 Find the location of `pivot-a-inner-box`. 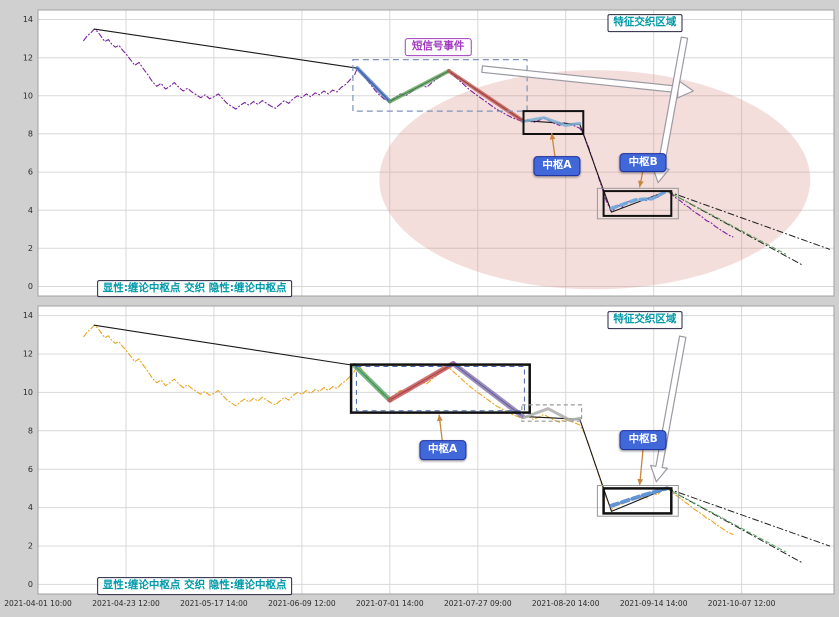

pivot-a-inner-box is located at coordinates (440, 389).